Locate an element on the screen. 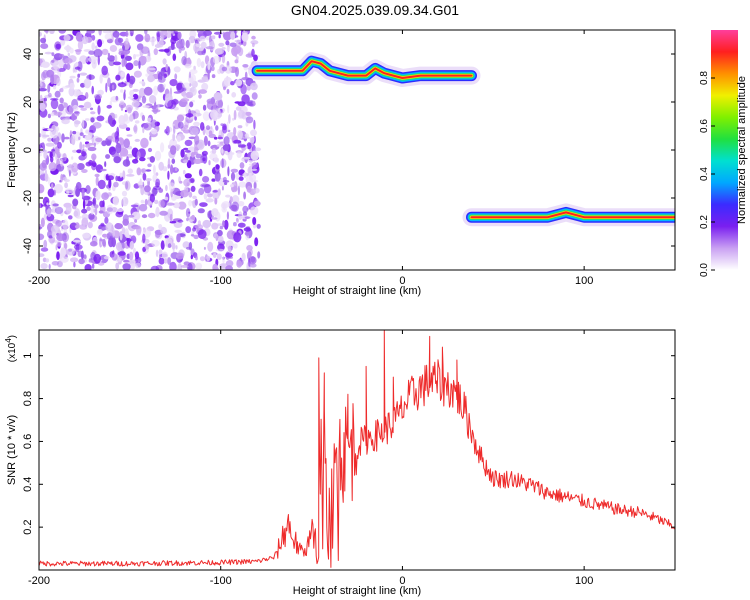  colorbar-label: Normalized spectral amplitude is located at coordinates (742, 150).